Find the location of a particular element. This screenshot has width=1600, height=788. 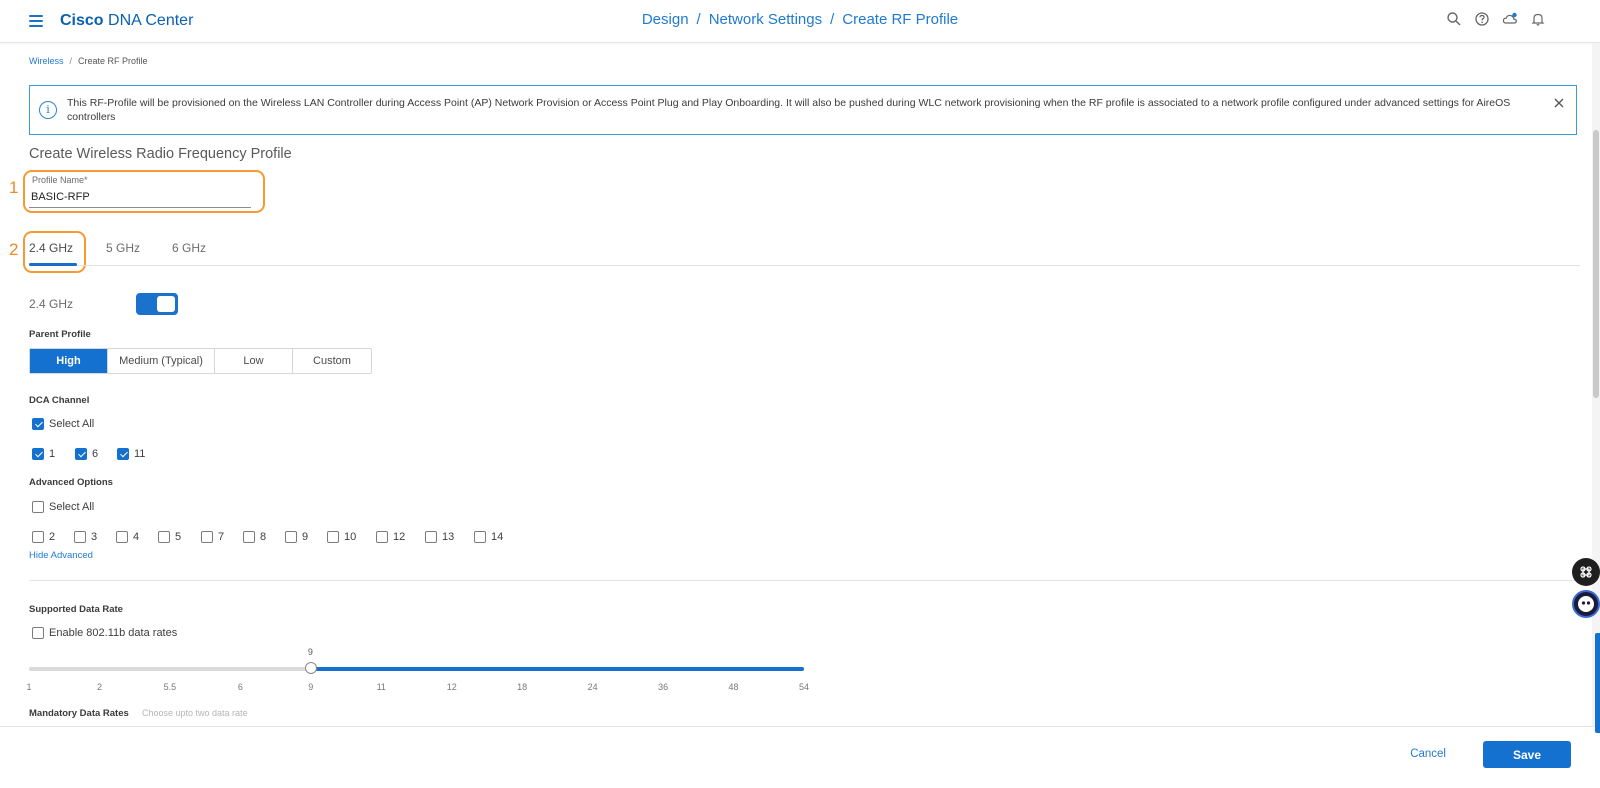

mandatory-data-rates-label: Mandatory Data Rates is located at coordinates (79, 713).